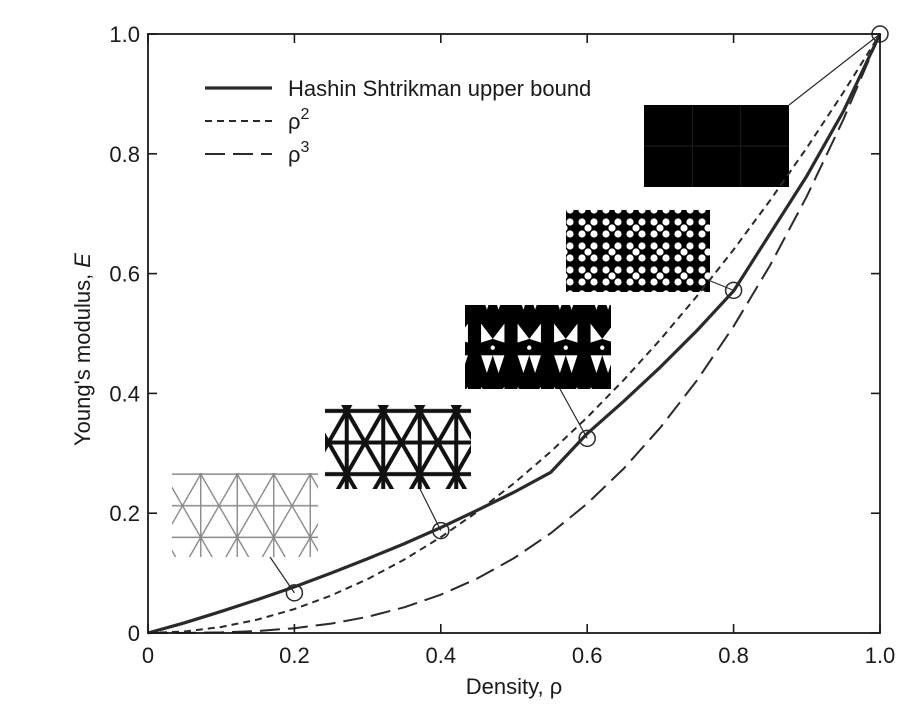  Describe the element at coordinates (124, 393) in the screenshot. I see `y-tick-label: 0.4` at that location.